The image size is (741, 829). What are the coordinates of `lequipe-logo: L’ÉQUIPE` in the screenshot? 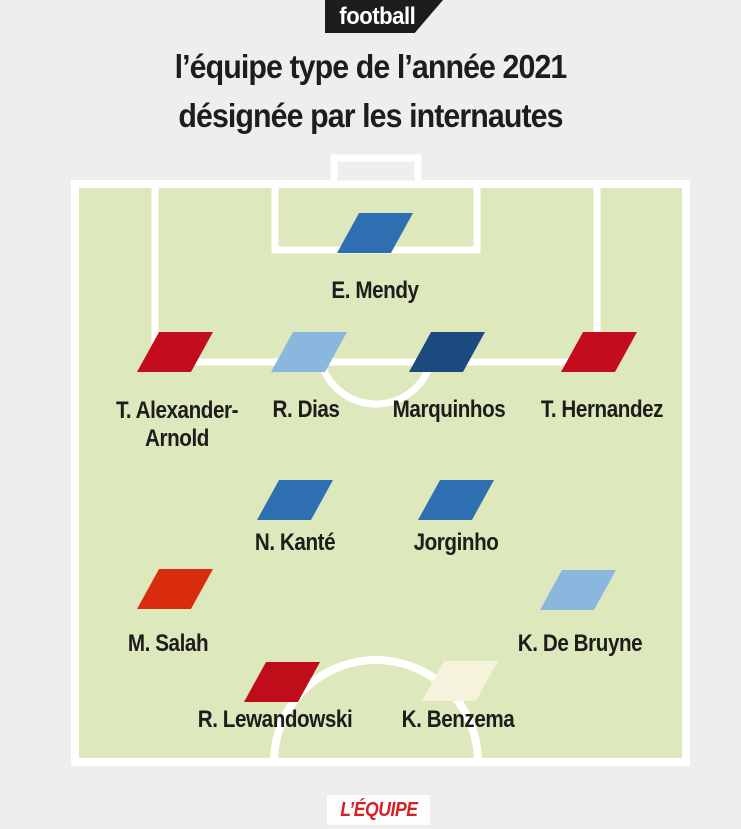 It's located at (378, 810).